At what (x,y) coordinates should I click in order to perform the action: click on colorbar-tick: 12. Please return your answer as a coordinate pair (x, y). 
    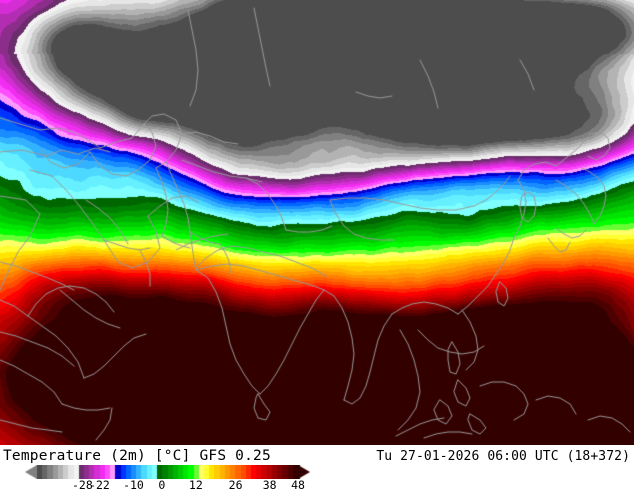
    Looking at the image, I should click on (195, 484).